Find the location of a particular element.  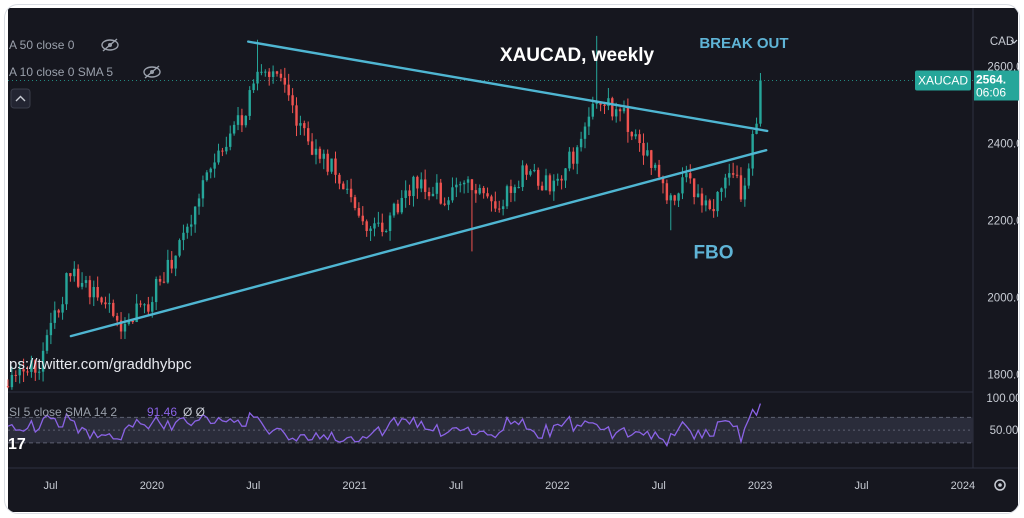

trendline-upper is located at coordinates (508, 86).